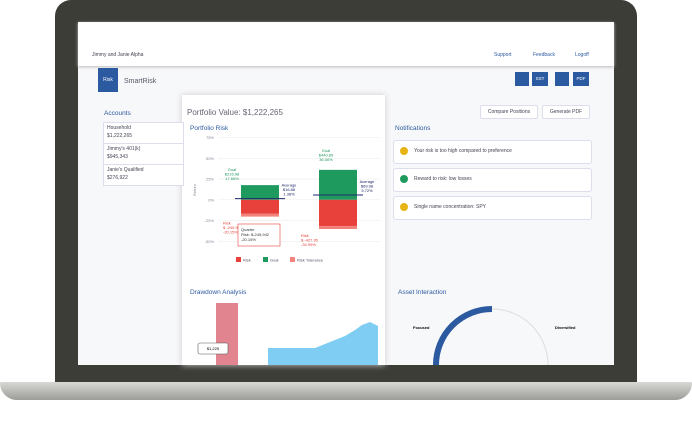 The height and width of the screenshot is (426, 692). I want to click on y-tick-label: 50%, so click(210, 158).